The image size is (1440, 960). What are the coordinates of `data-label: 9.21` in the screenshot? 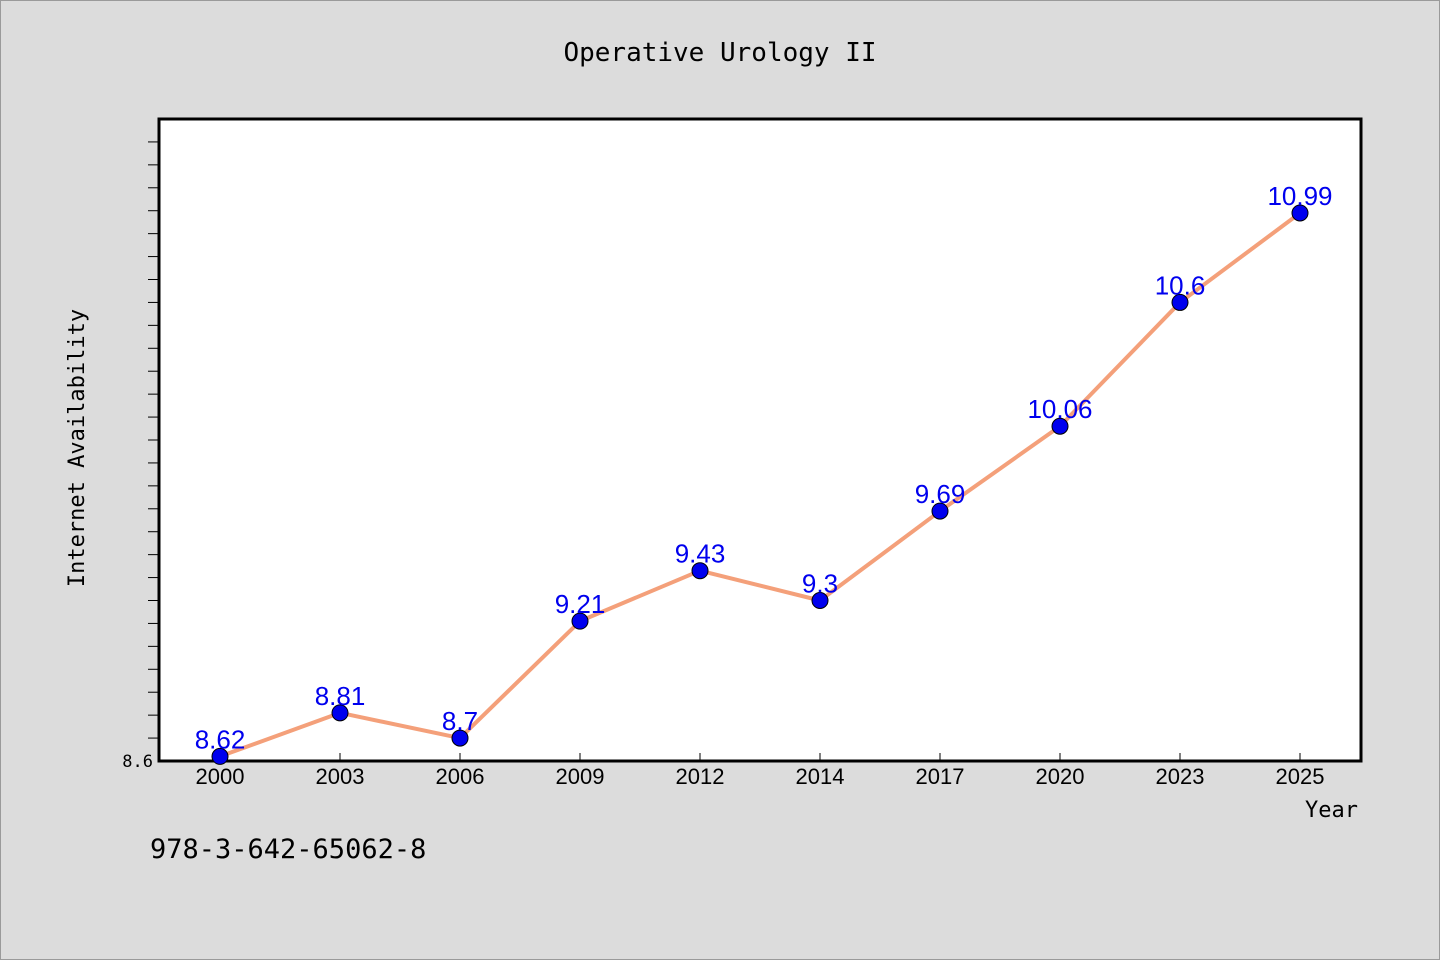 It's located at (580, 604).